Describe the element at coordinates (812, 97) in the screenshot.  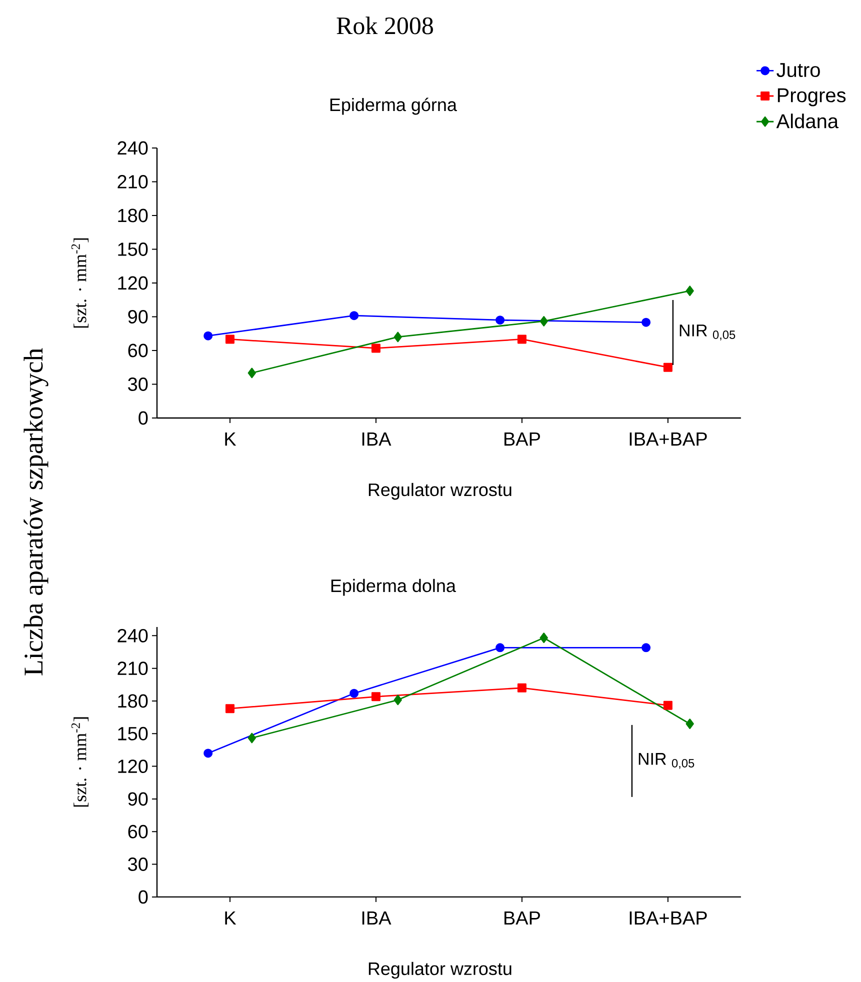
I see `legend-label: Progres` at that location.